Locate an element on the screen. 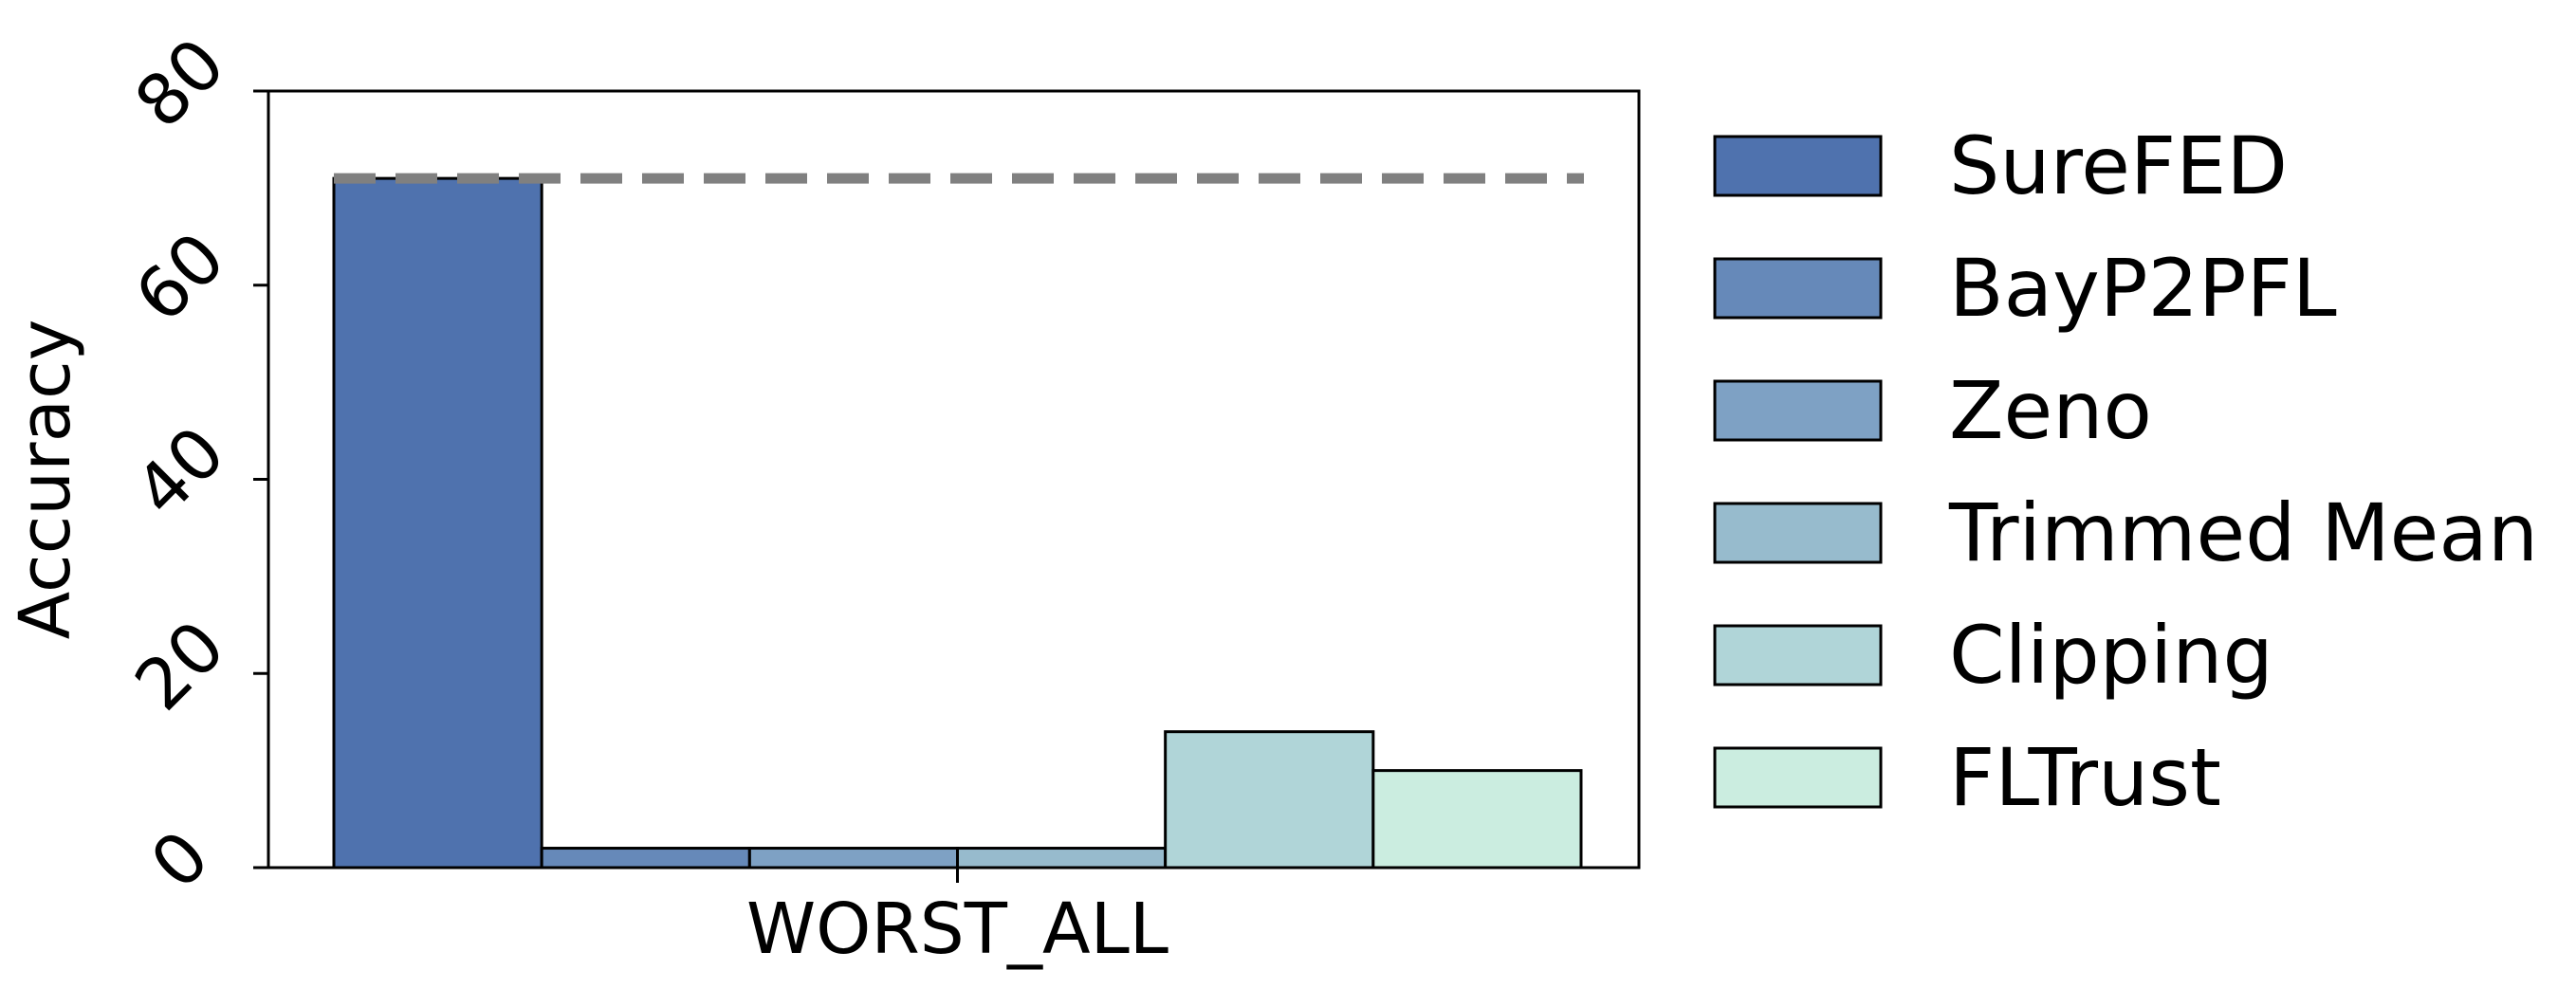 The image size is (2576, 1007). legend-swatch-clipping is located at coordinates (1798, 655).